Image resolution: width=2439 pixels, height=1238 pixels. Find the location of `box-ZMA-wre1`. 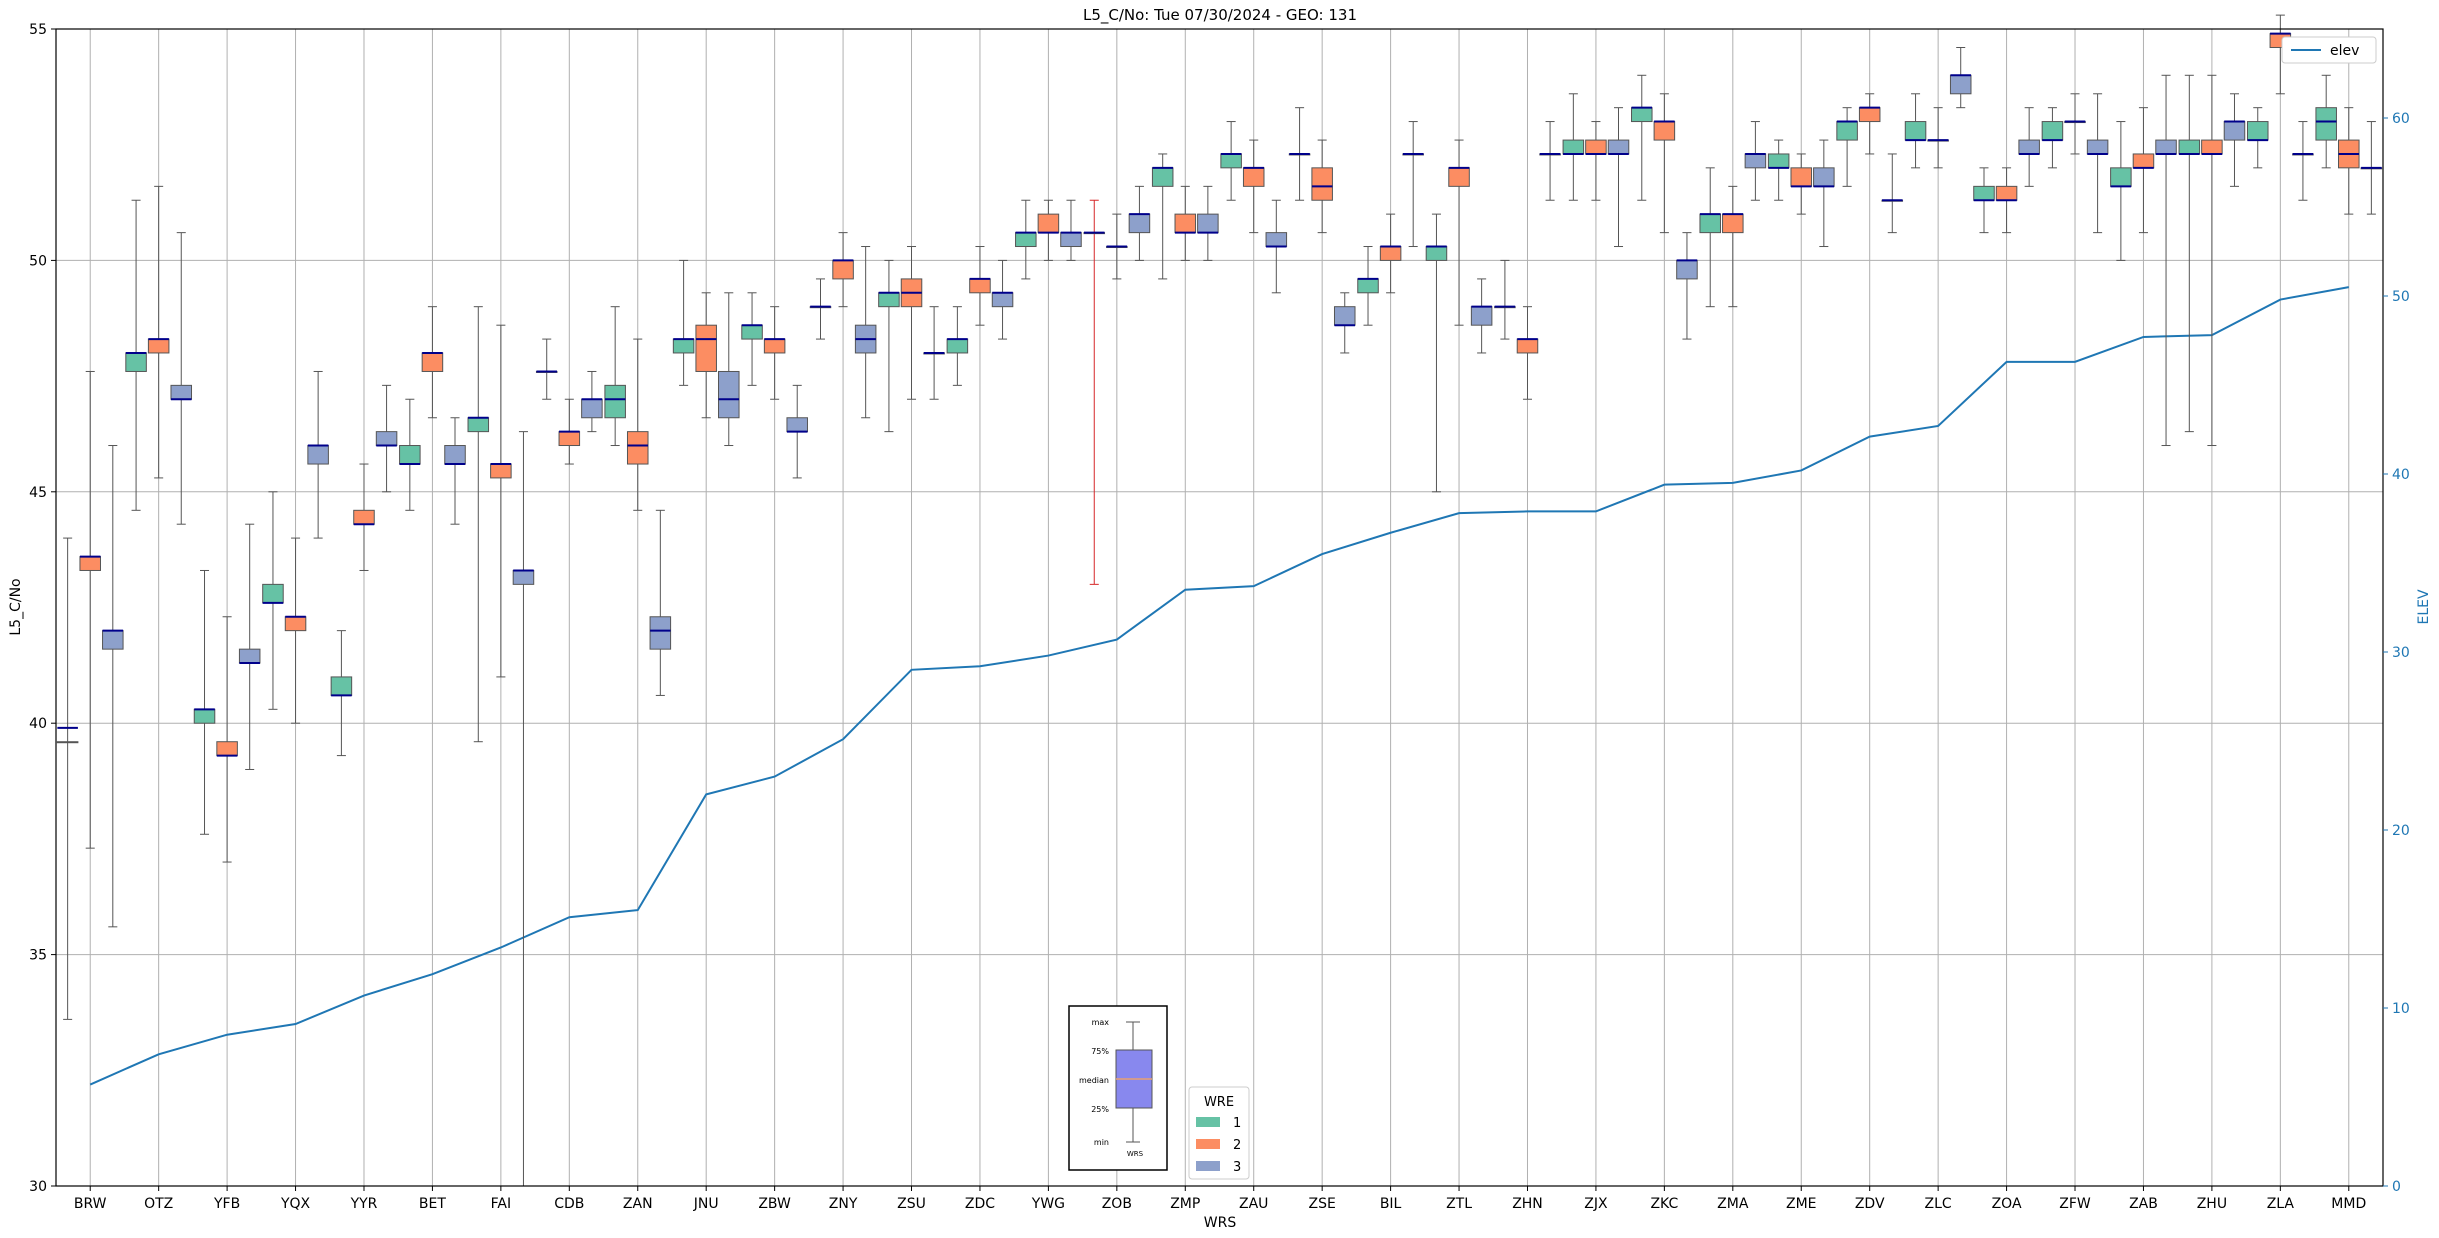

box-ZMA-wre1 is located at coordinates (1710, 237).